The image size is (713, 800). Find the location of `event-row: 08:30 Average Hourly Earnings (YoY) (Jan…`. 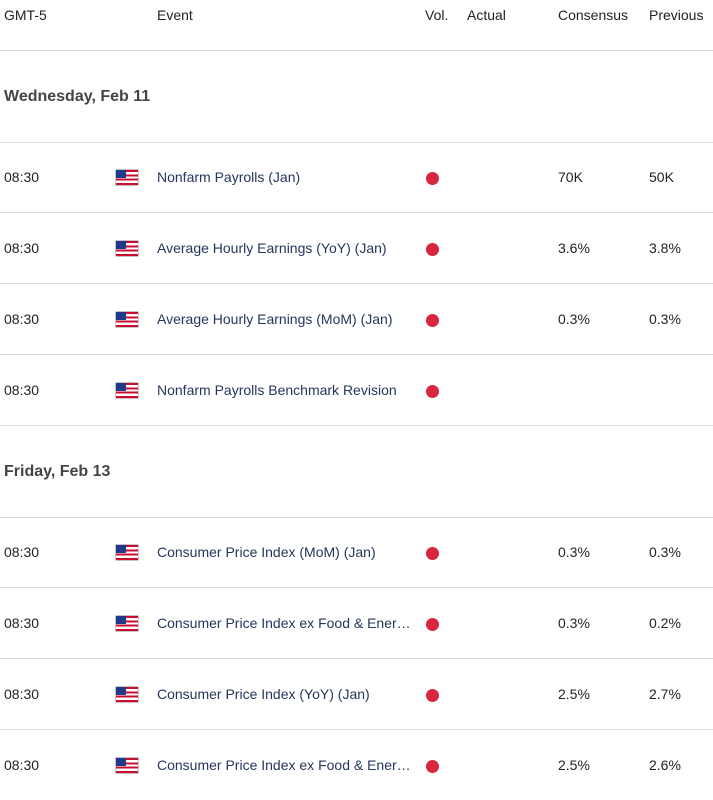

event-row: 08:30 Average Hourly Earnings (YoY) (Jan… is located at coordinates (356, 248).